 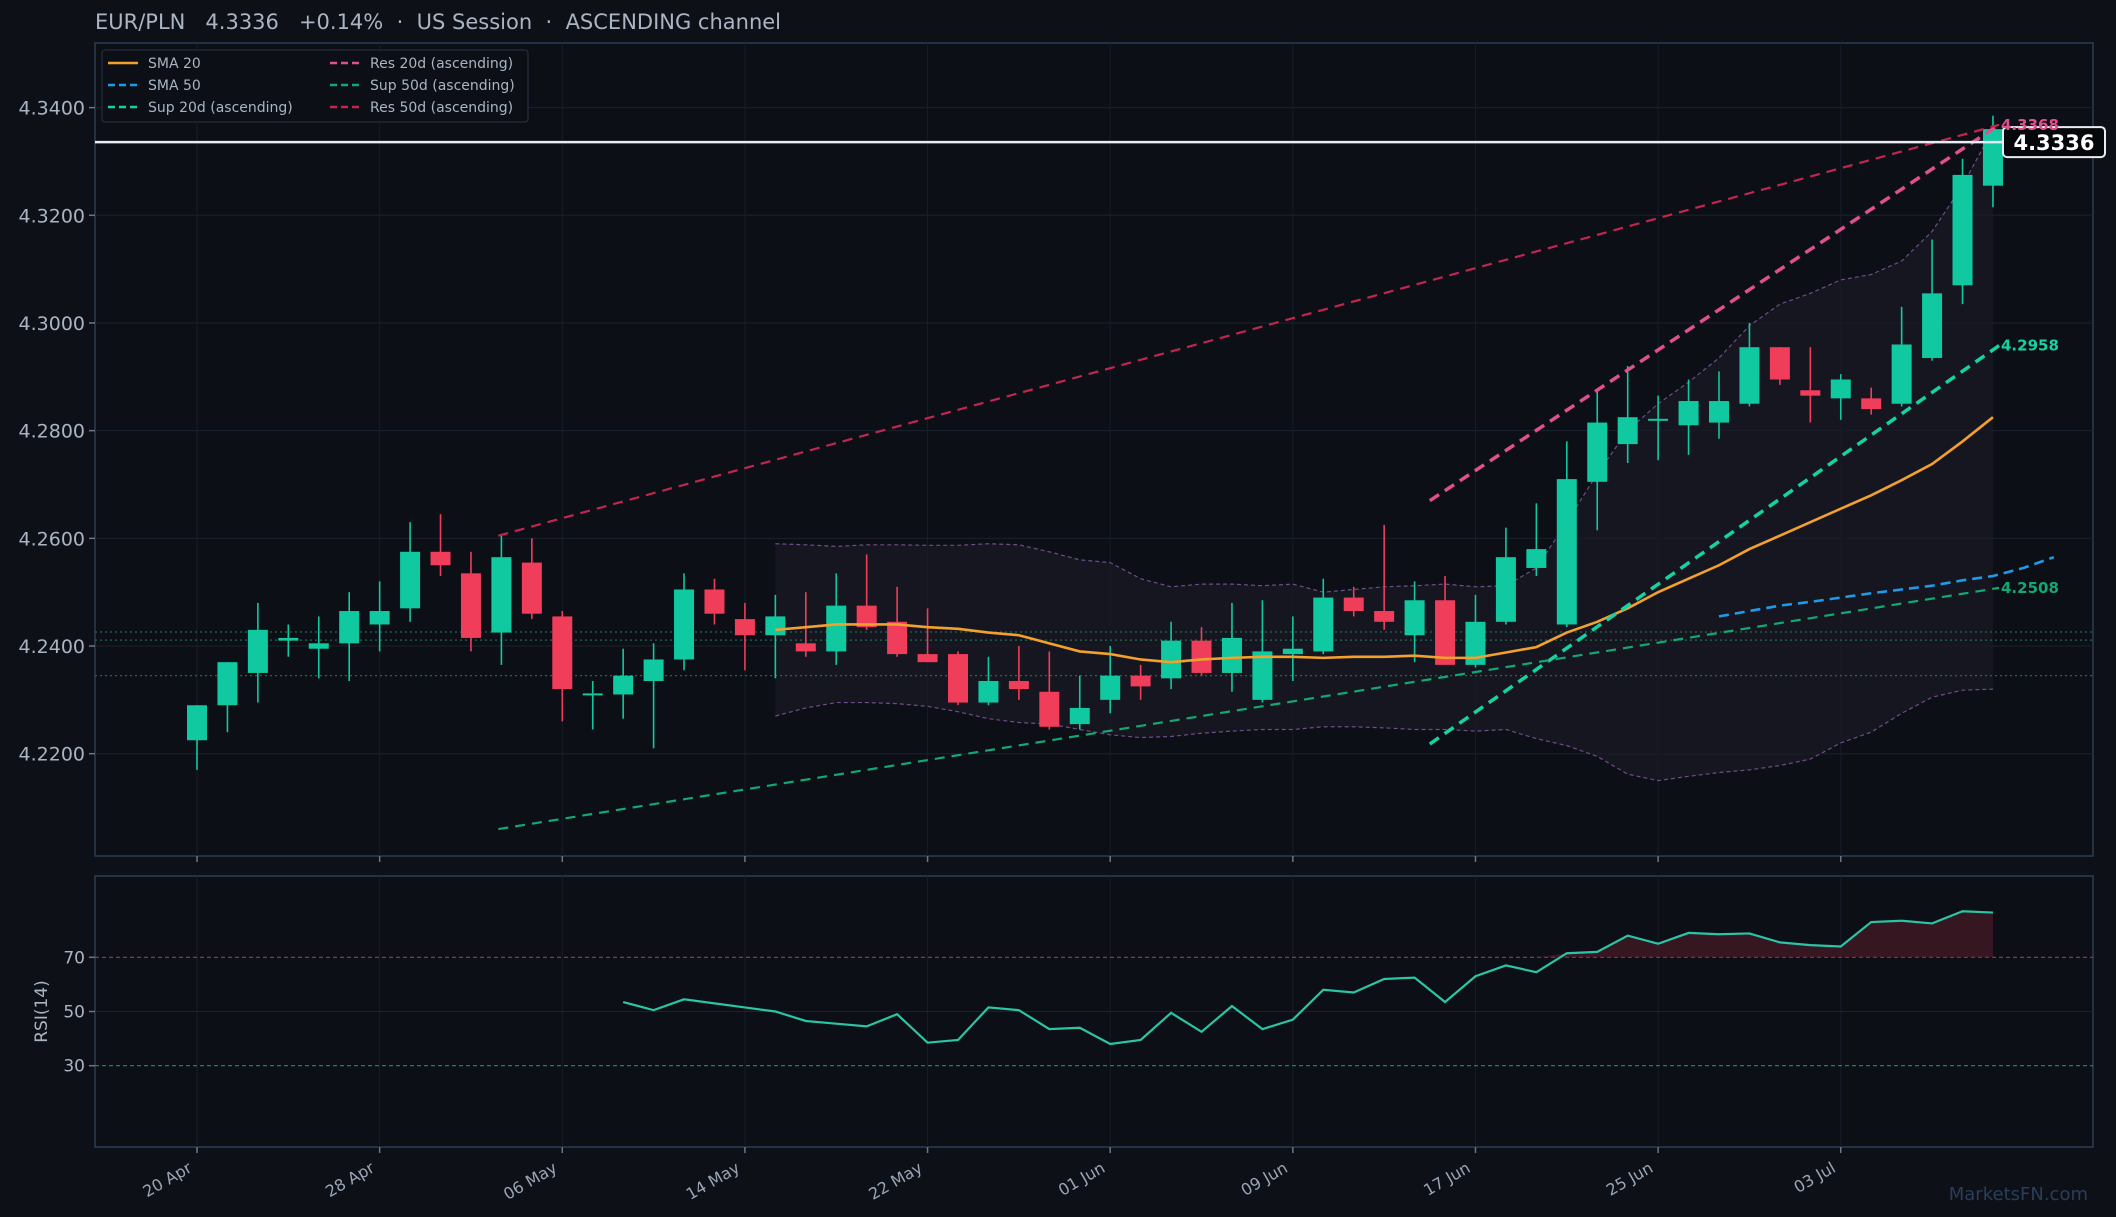 What do you see at coordinates (52, 432) in the screenshot?
I see `y-tick-label: 4.2800` at bounding box center [52, 432].